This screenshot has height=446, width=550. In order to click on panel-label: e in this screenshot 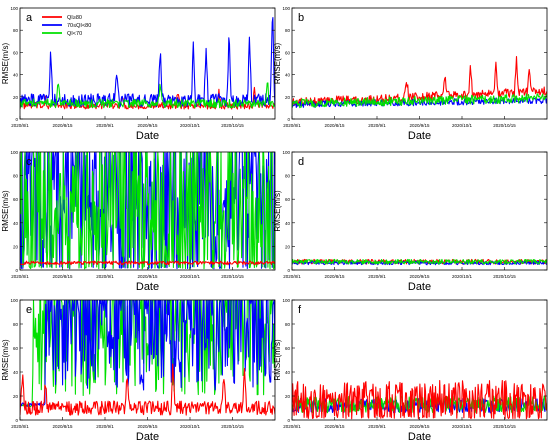, I will do `click(29, 310)`.